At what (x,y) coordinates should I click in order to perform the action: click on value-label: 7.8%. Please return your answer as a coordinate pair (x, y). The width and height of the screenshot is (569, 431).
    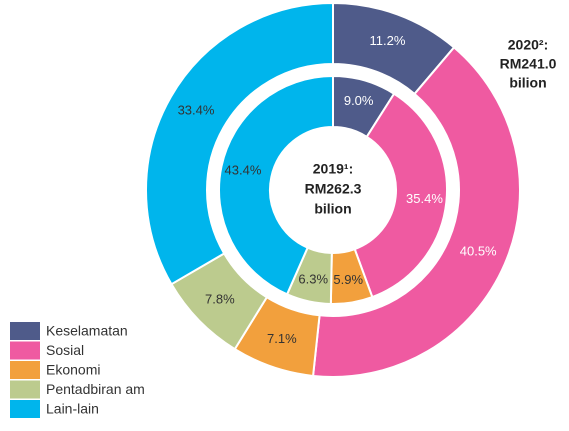
    Looking at the image, I should click on (220, 299).